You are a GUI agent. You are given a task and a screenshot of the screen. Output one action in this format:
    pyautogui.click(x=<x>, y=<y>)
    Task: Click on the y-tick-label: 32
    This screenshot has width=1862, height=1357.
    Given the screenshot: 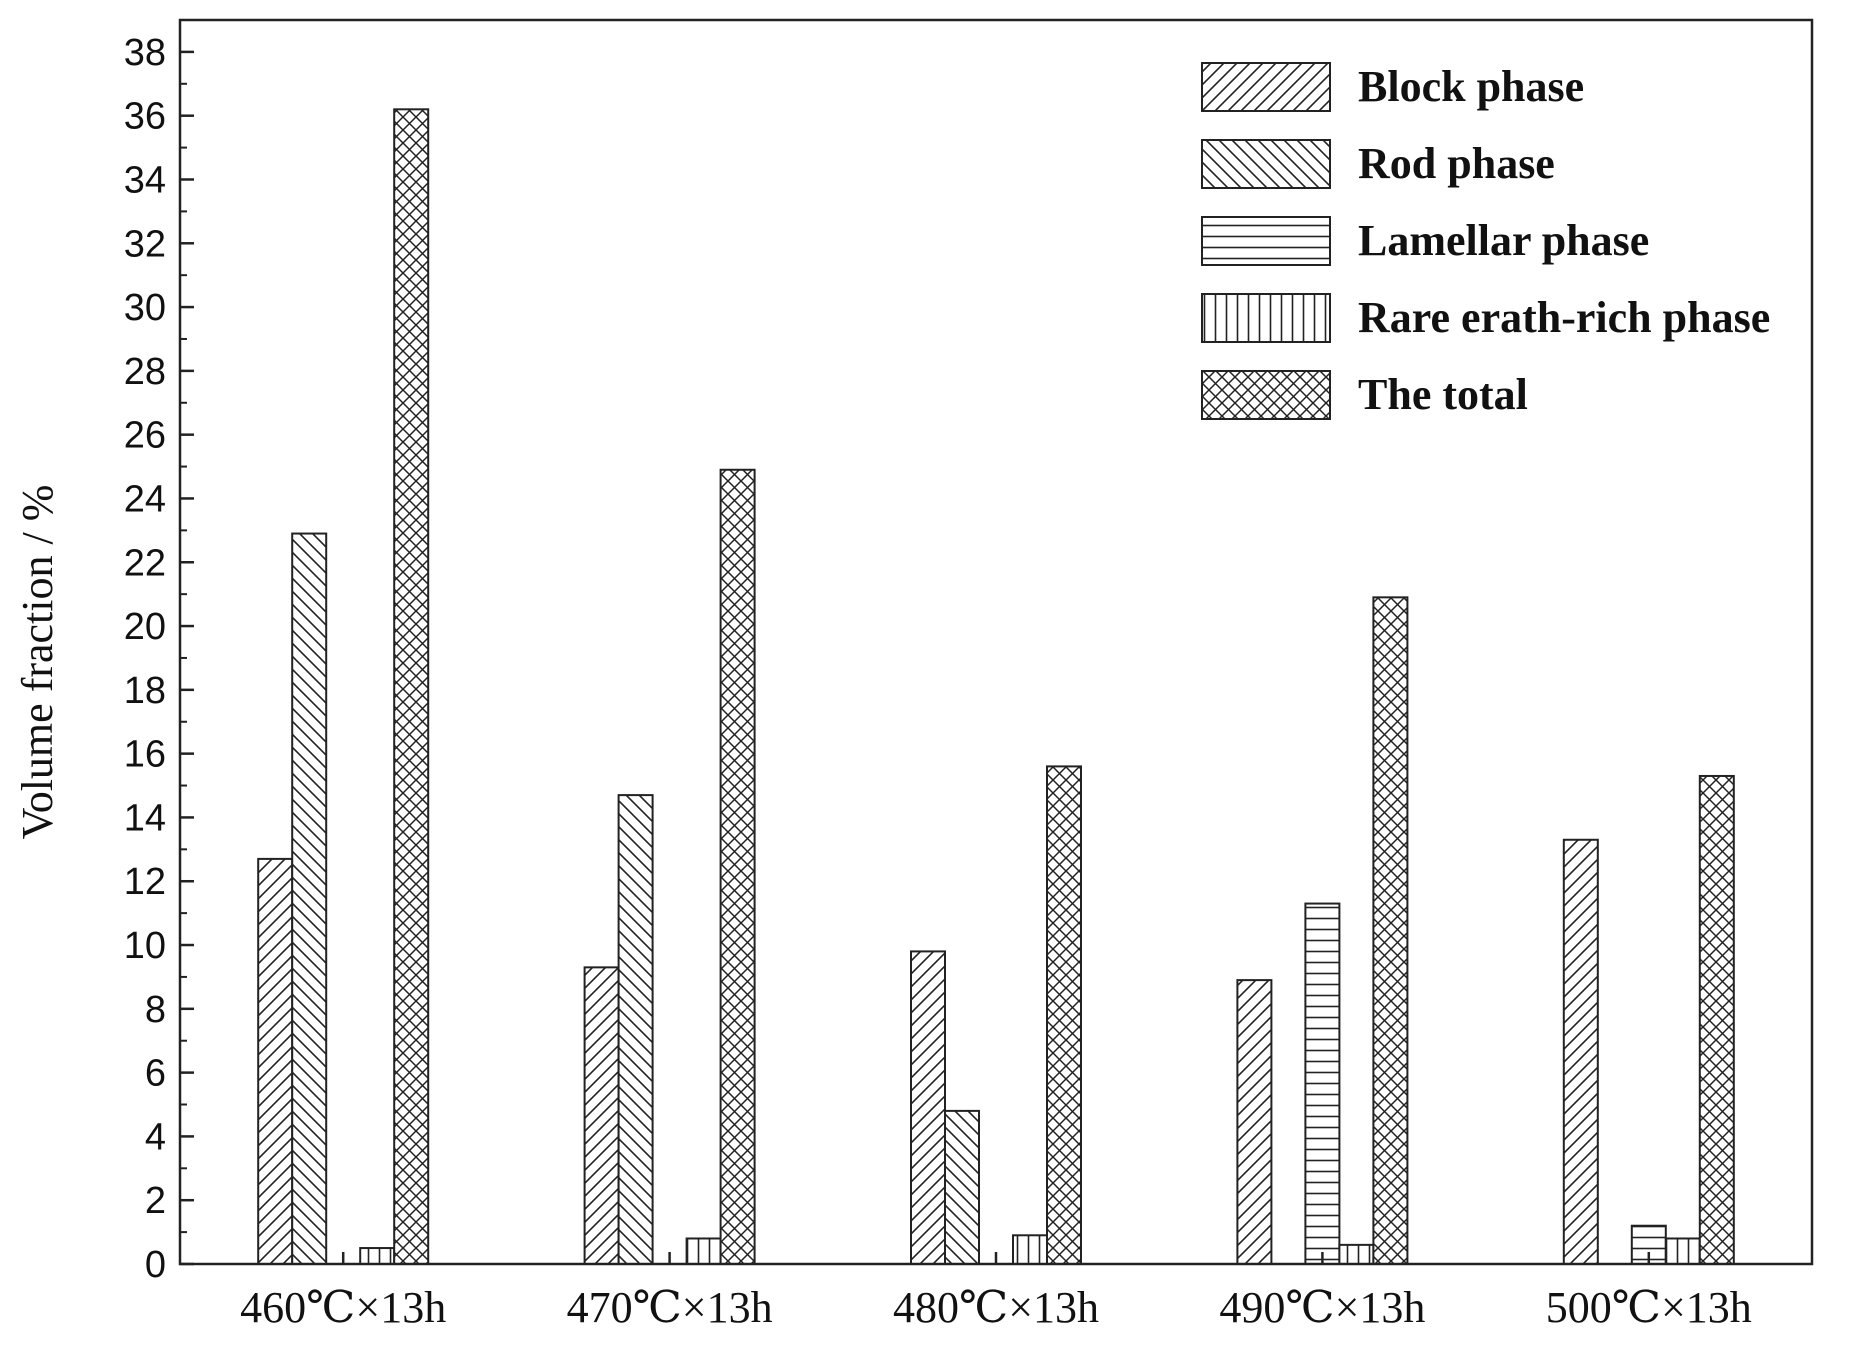 What is the action you would take?
    pyautogui.click(x=145, y=244)
    